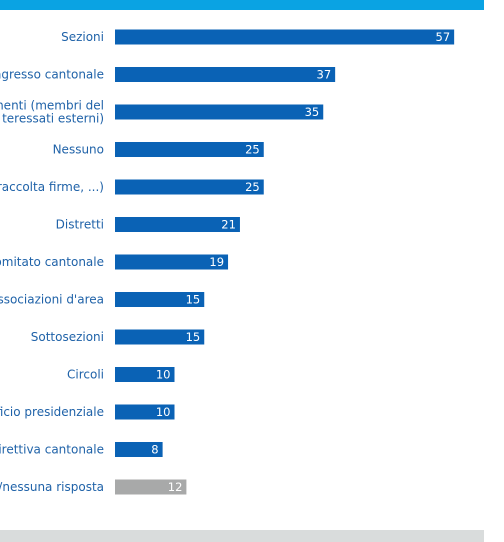  I want to click on category-label: Sottosezioni, so click(67, 337).